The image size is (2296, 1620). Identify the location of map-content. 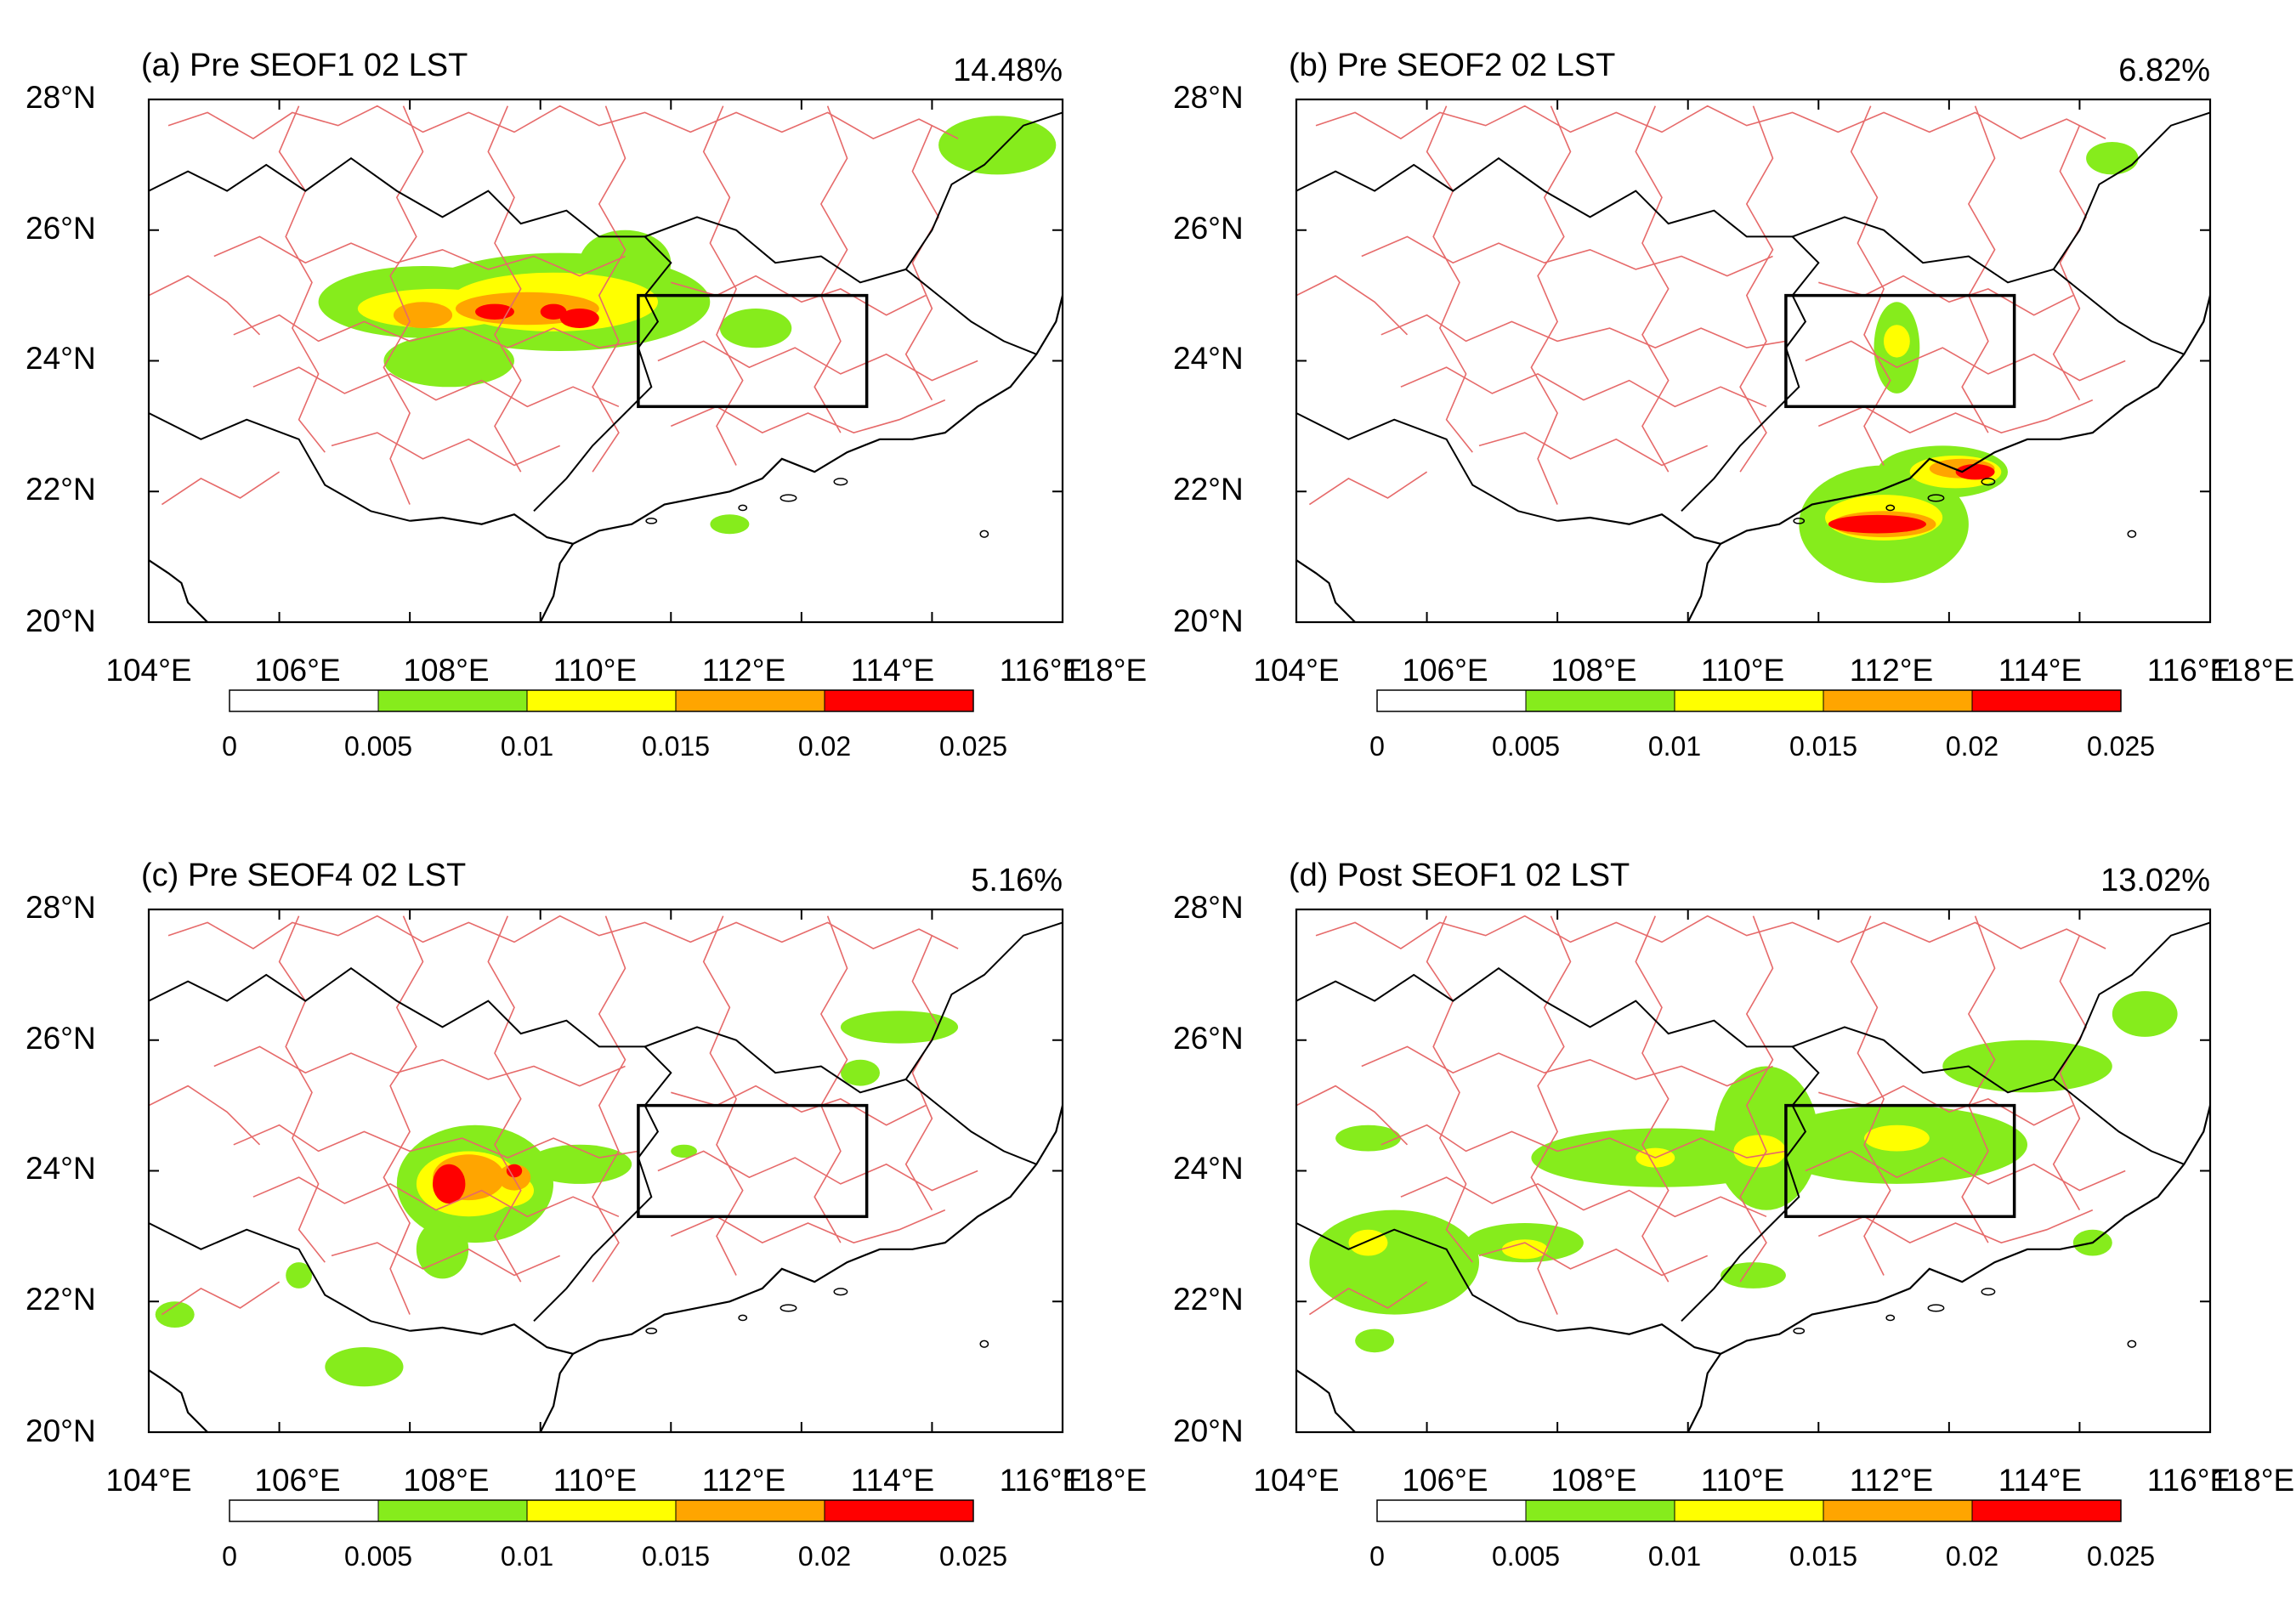
(606, 1173).